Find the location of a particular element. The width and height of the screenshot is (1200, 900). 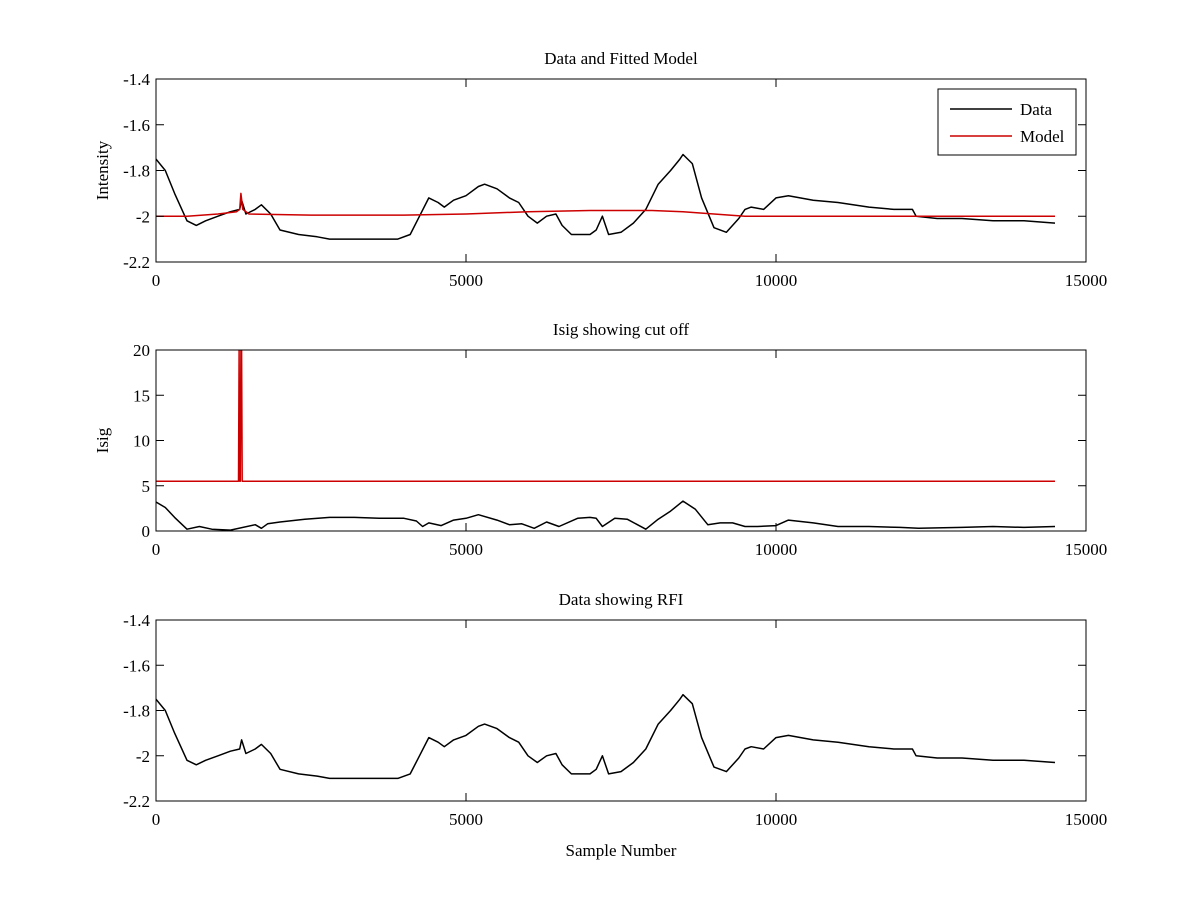

y-axis-label: Isig is located at coordinates (102, 440).